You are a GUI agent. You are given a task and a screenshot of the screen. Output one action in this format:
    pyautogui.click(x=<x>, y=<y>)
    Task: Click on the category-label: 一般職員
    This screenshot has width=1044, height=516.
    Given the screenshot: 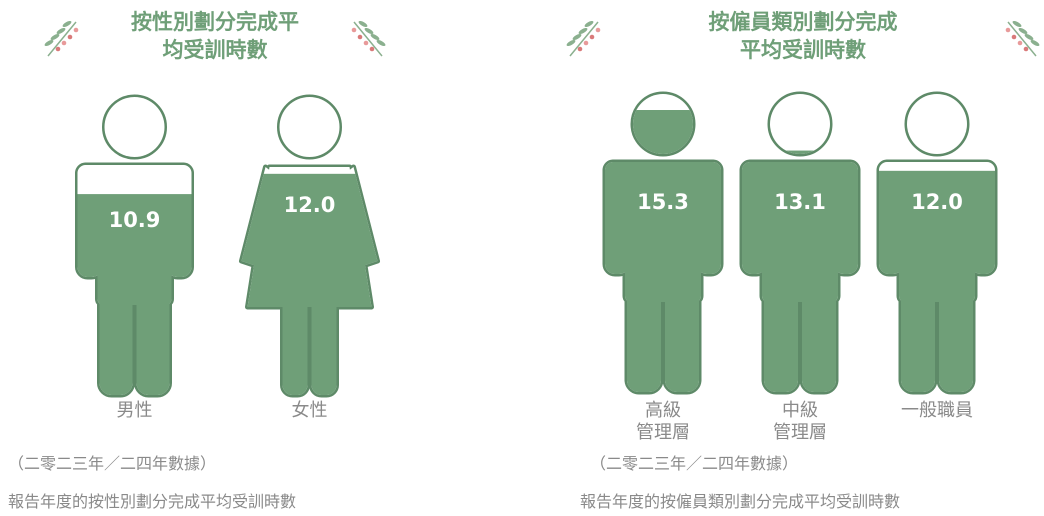 What is the action you would take?
    pyautogui.click(x=937, y=410)
    